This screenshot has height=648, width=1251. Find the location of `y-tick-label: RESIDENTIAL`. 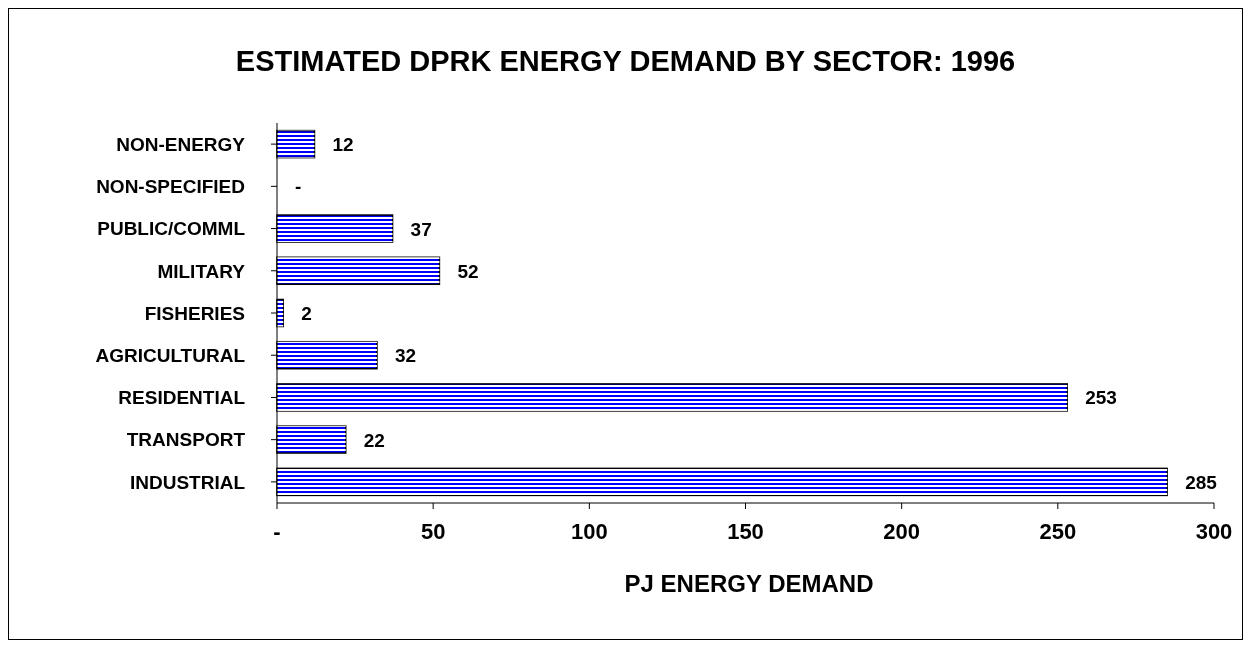

y-tick-label: RESIDENTIAL is located at coordinates (182, 398).